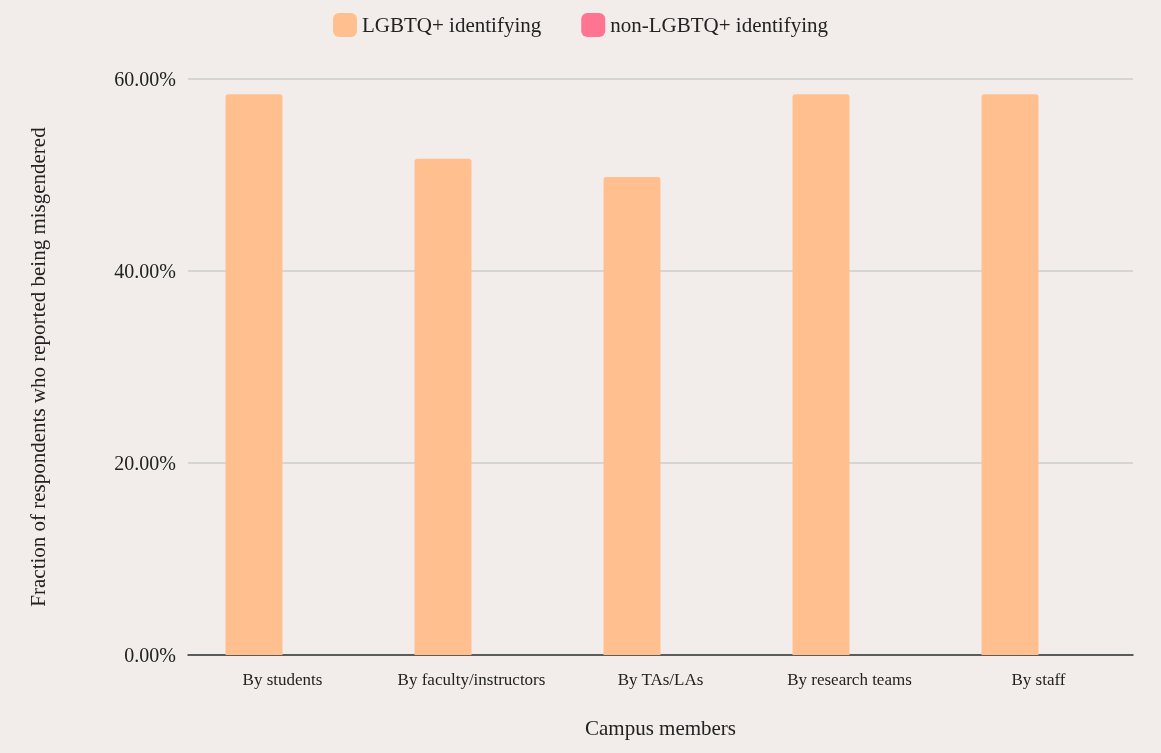 Image resolution: width=1161 pixels, height=753 pixels. What do you see at coordinates (471, 679) in the screenshot?
I see `x-tick-label: By faculty/instructors` at bounding box center [471, 679].